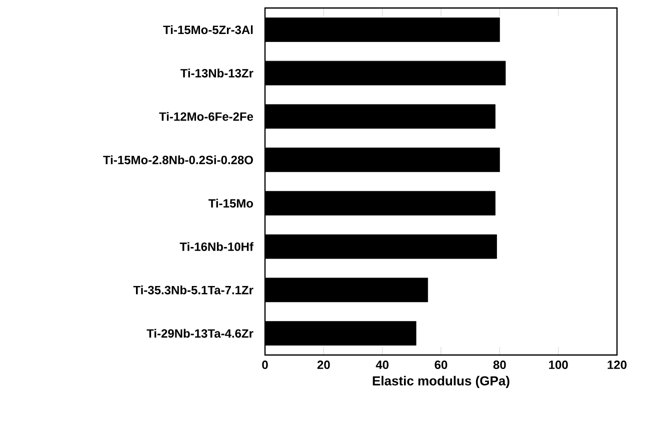 Image resolution: width=650 pixels, height=423 pixels. Describe the element at coordinates (617, 365) in the screenshot. I see `x-tick-label: 120` at that location.